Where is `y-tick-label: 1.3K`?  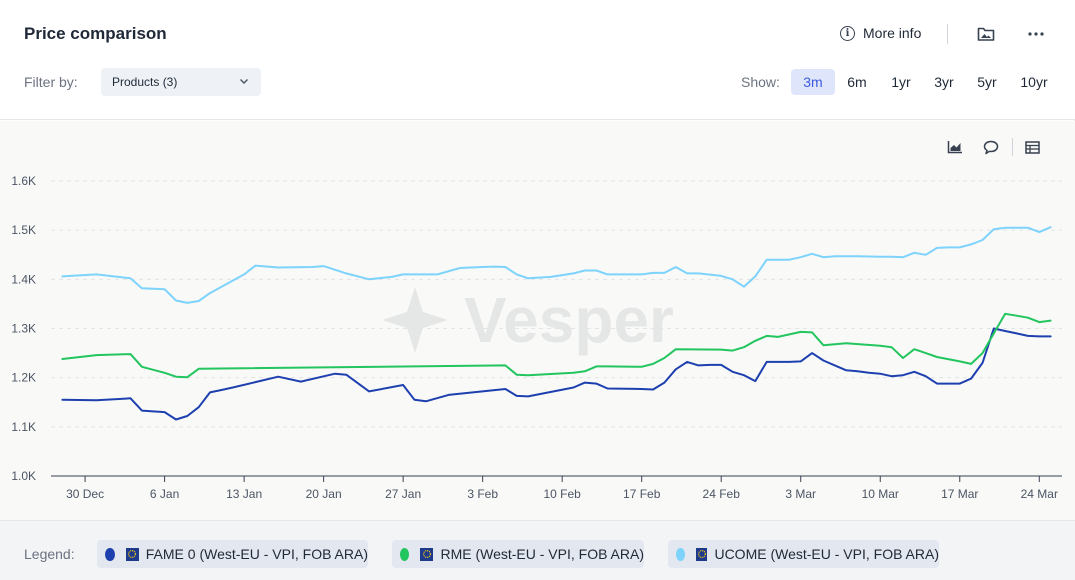
y-tick-label: 1.3K is located at coordinates (23, 329).